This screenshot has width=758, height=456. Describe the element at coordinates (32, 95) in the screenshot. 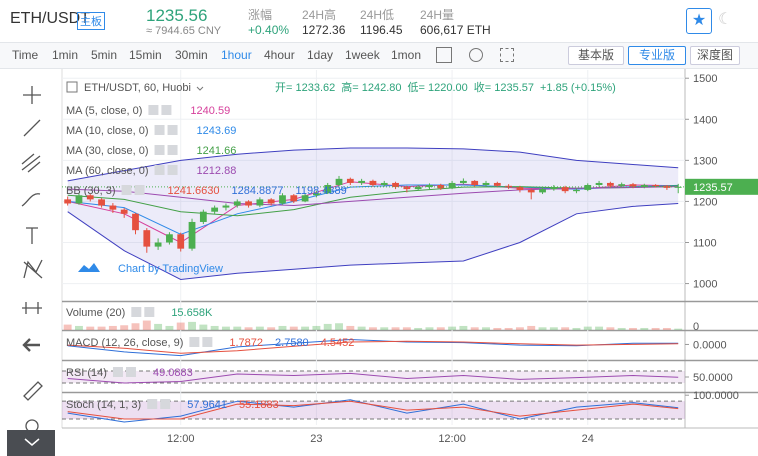

I see `crosshair-tool` at that location.